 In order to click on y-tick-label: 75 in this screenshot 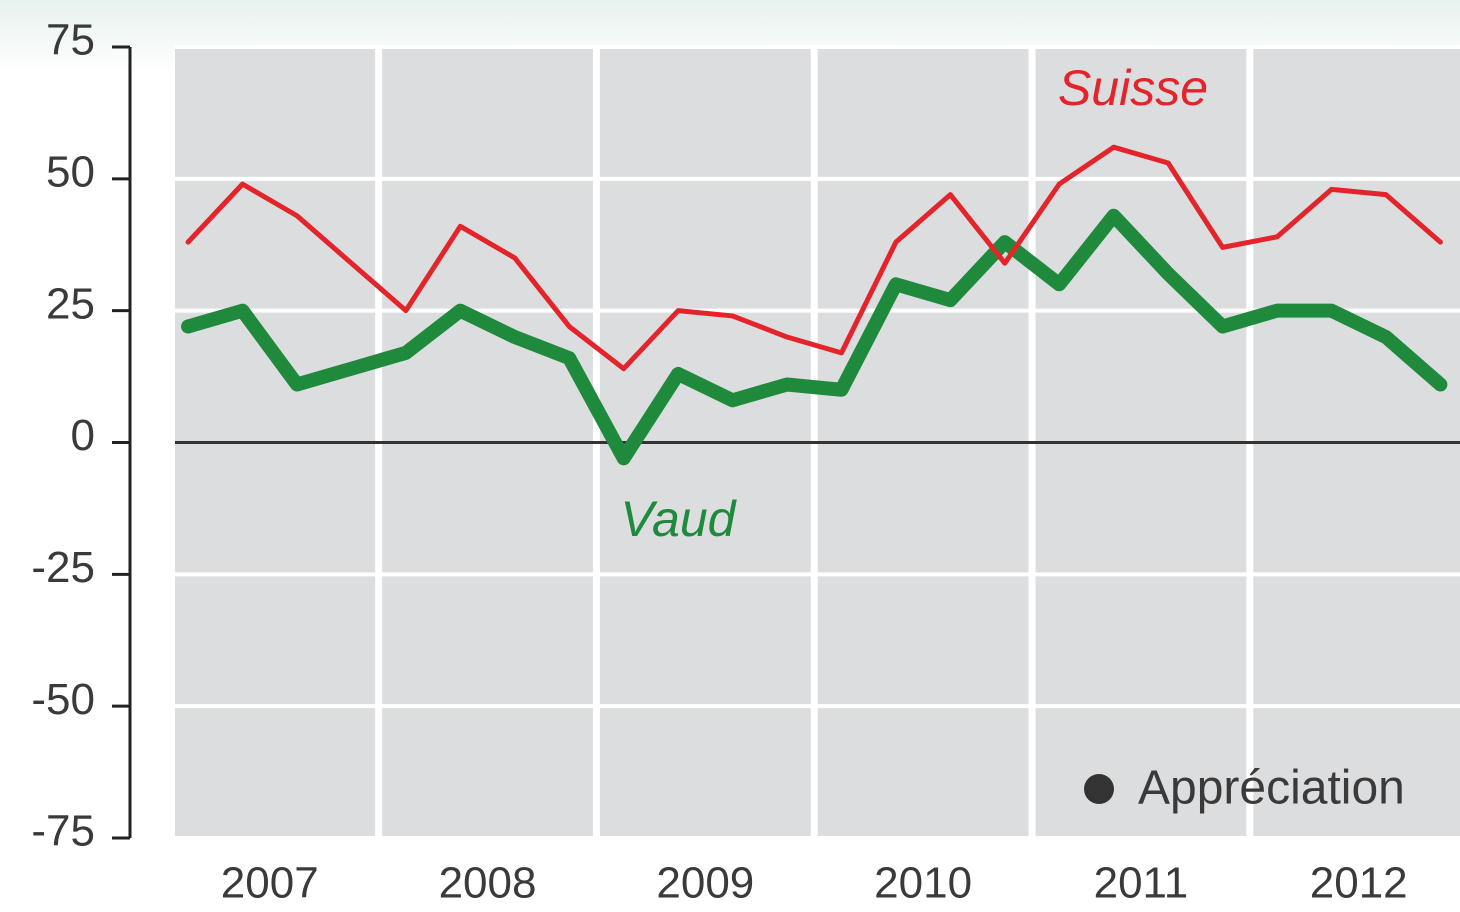, I will do `click(70, 40)`.